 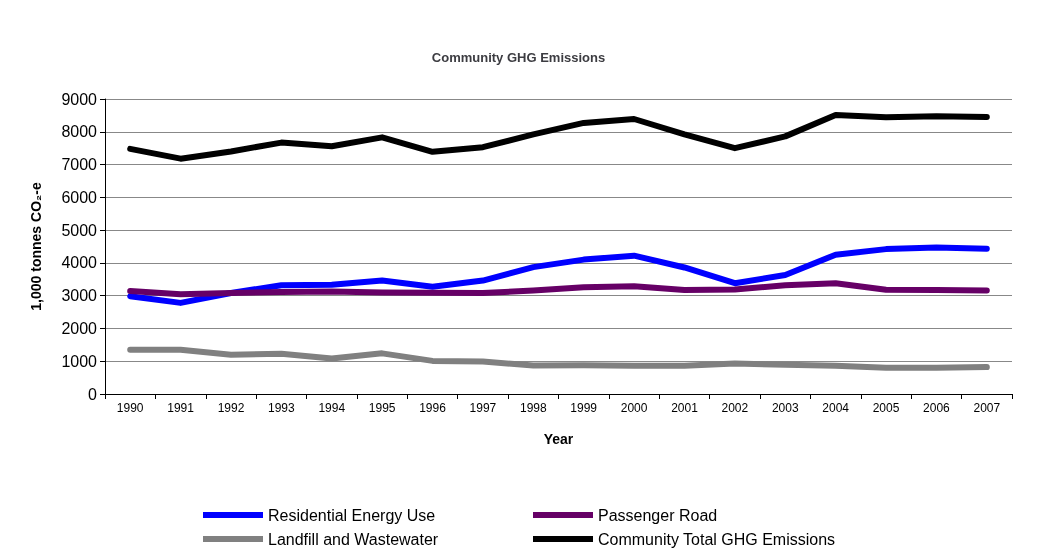 What do you see at coordinates (584, 408) in the screenshot?
I see `x-tick-label: 1999` at bounding box center [584, 408].